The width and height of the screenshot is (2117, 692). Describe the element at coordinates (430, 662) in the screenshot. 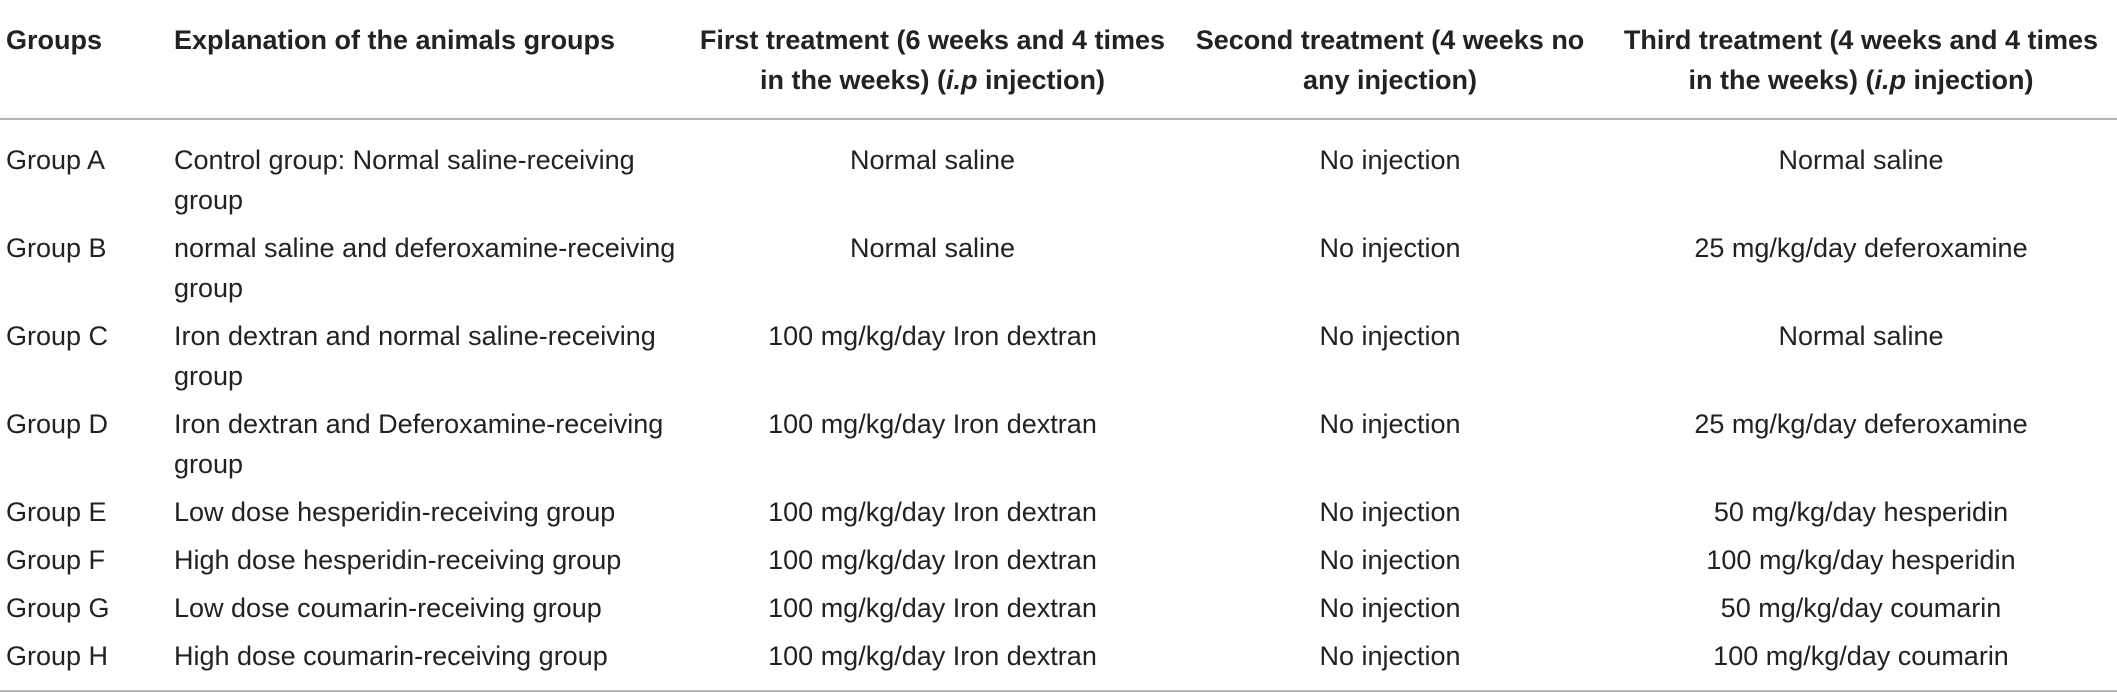

I see `cell-explanation: High dose coumarin-receiving group` at that location.